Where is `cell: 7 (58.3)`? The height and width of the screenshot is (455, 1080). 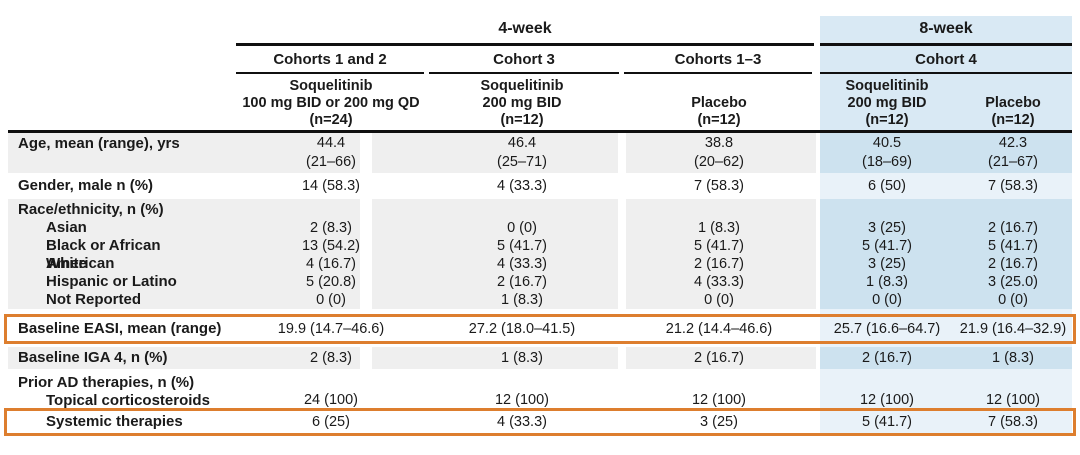 cell: 7 (58.3) is located at coordinates (1013, 422).